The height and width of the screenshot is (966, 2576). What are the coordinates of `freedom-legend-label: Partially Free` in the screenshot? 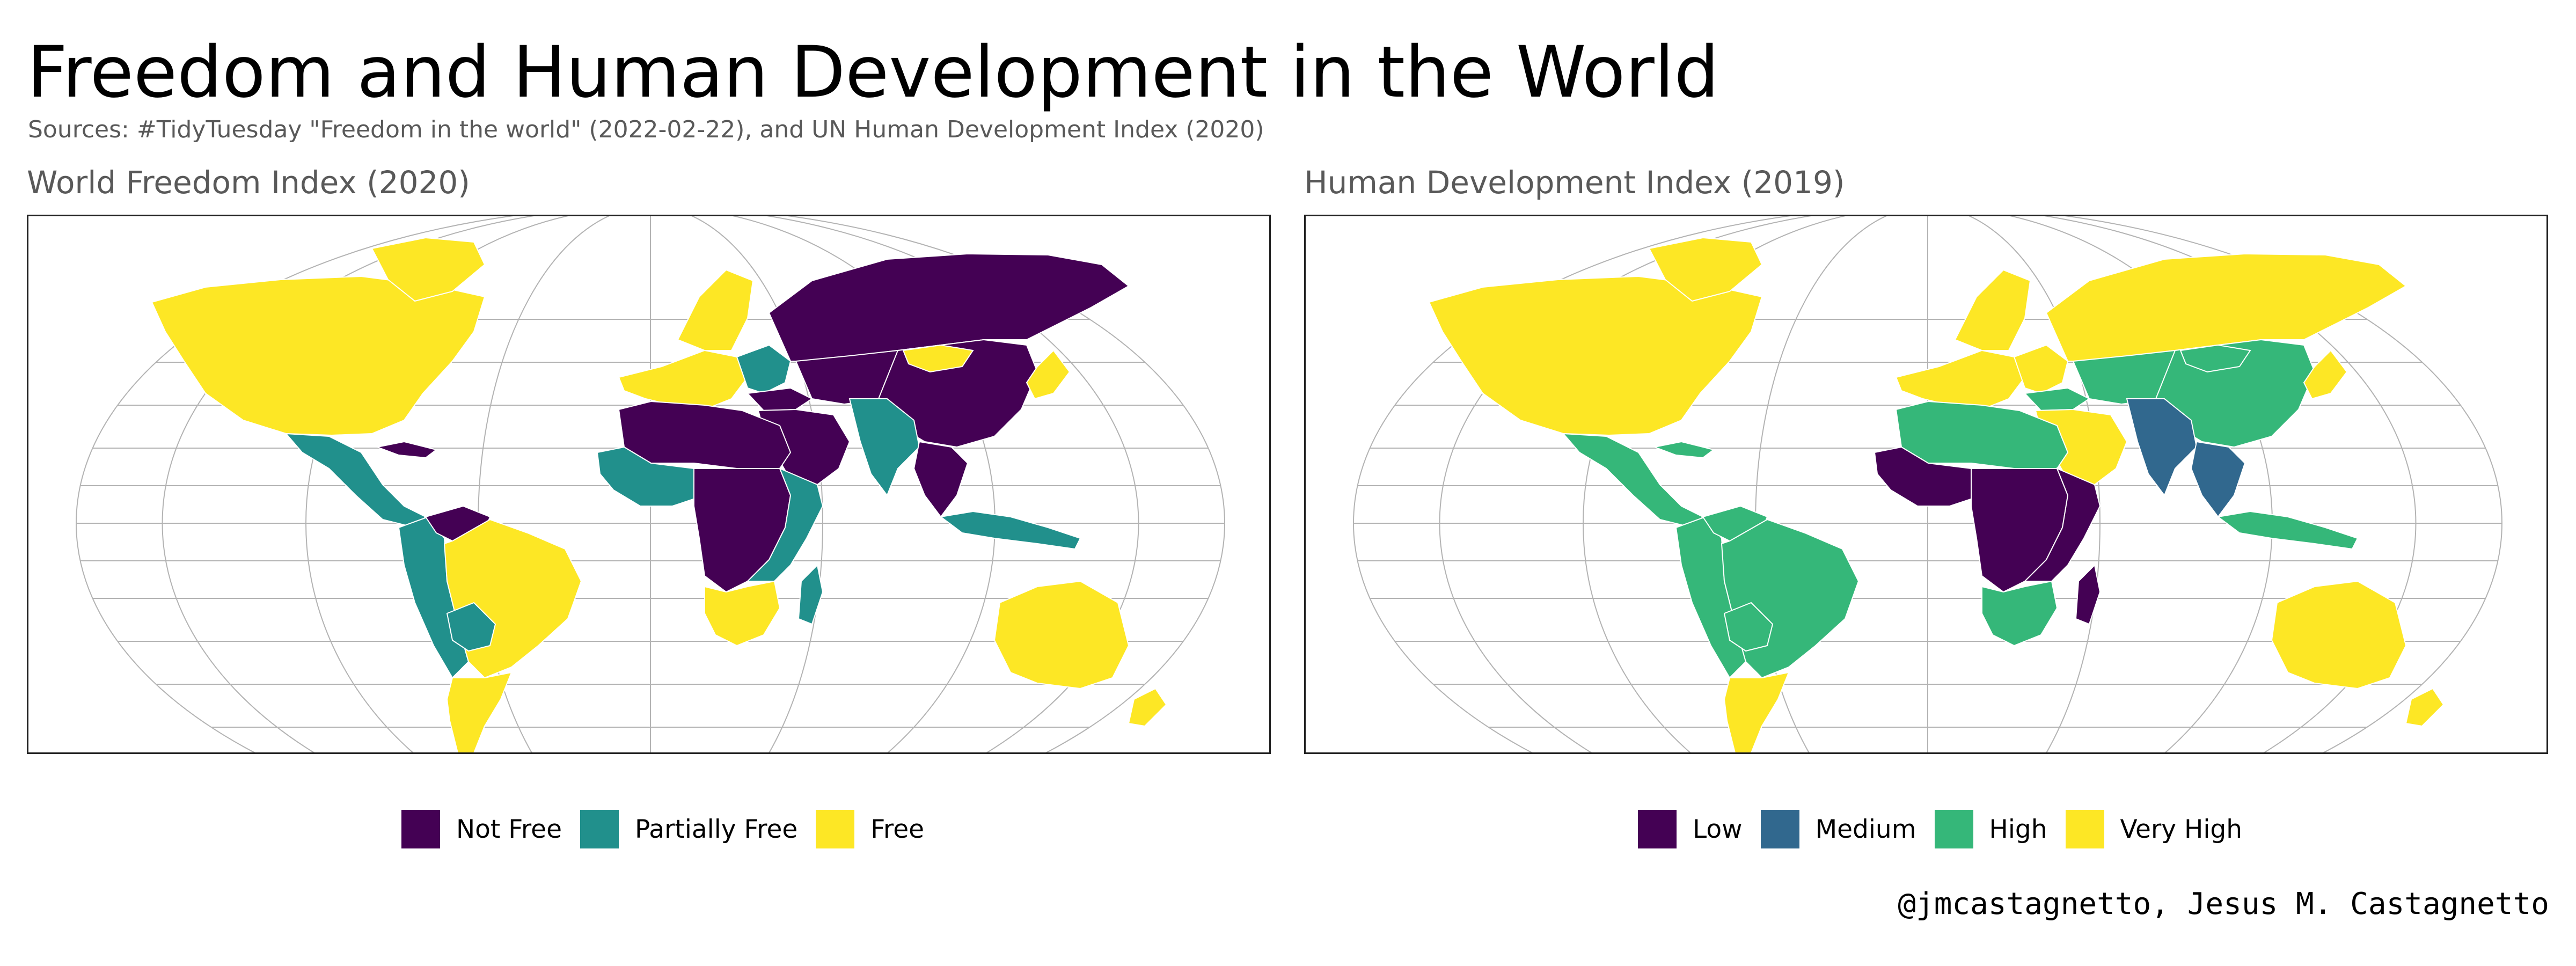 It's located at (716, 829).